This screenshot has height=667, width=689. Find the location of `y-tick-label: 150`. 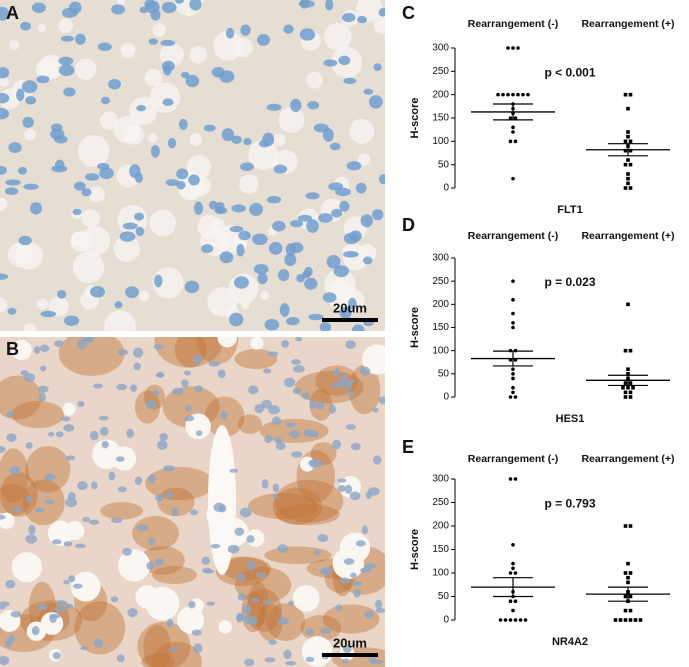

y-tick-label: 150 is located at coordinates (440, 327).